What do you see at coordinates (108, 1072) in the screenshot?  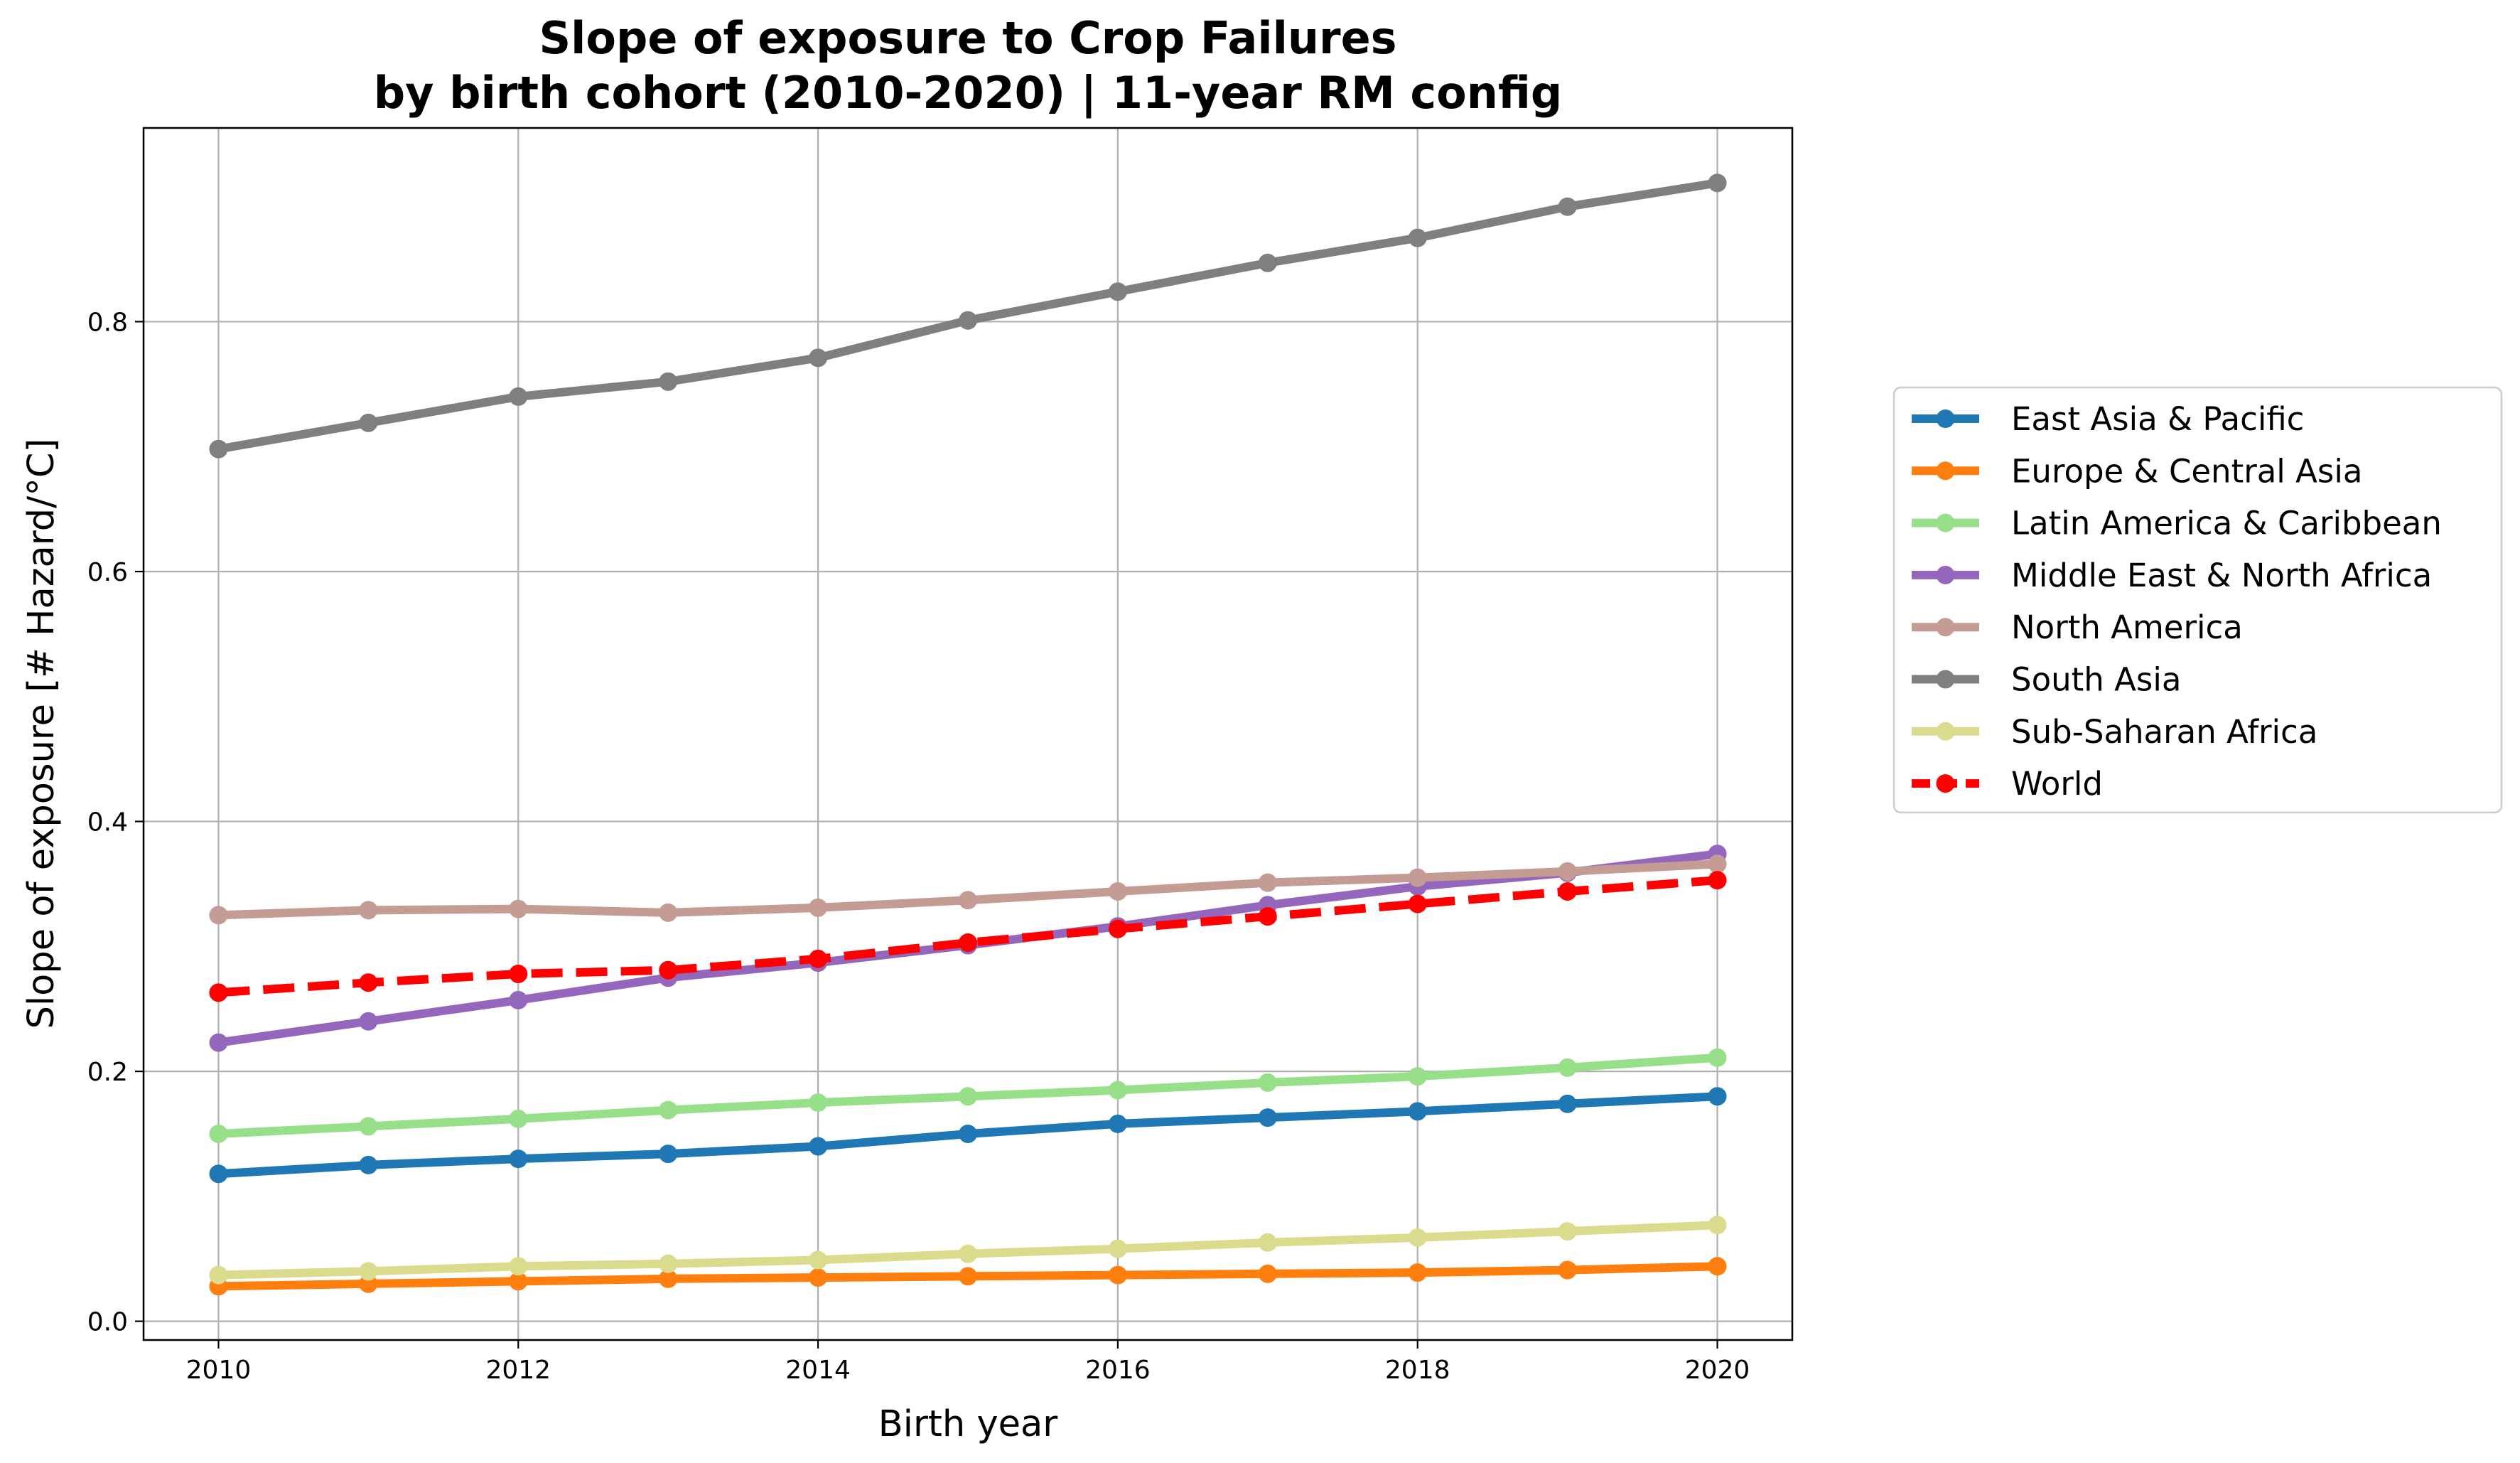 I see `y-tick-label: 0.2` at bounding box center [108, 1072].